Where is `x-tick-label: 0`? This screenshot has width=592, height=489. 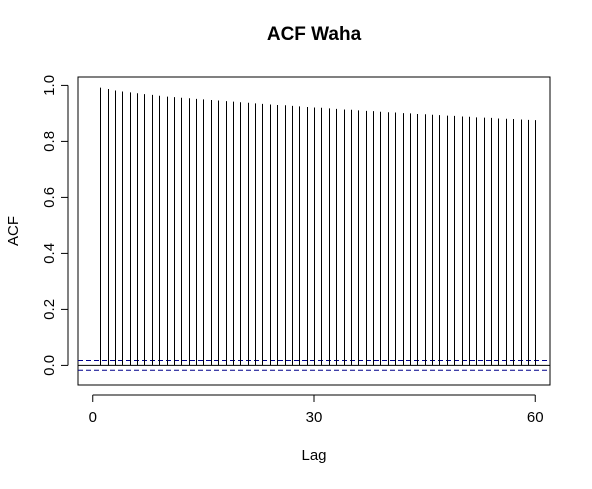 x-tick-label: 0 is located at coordinates (93, 417).